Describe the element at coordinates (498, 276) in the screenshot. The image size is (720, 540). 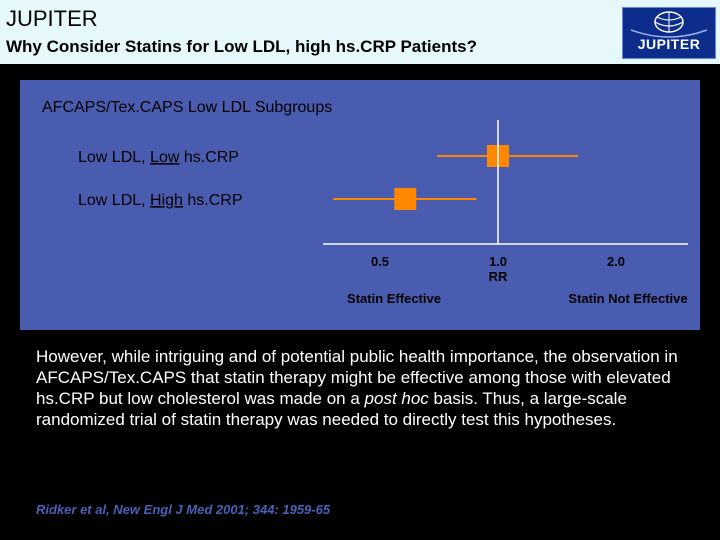
I see `x-axis-label: RR` at that location.